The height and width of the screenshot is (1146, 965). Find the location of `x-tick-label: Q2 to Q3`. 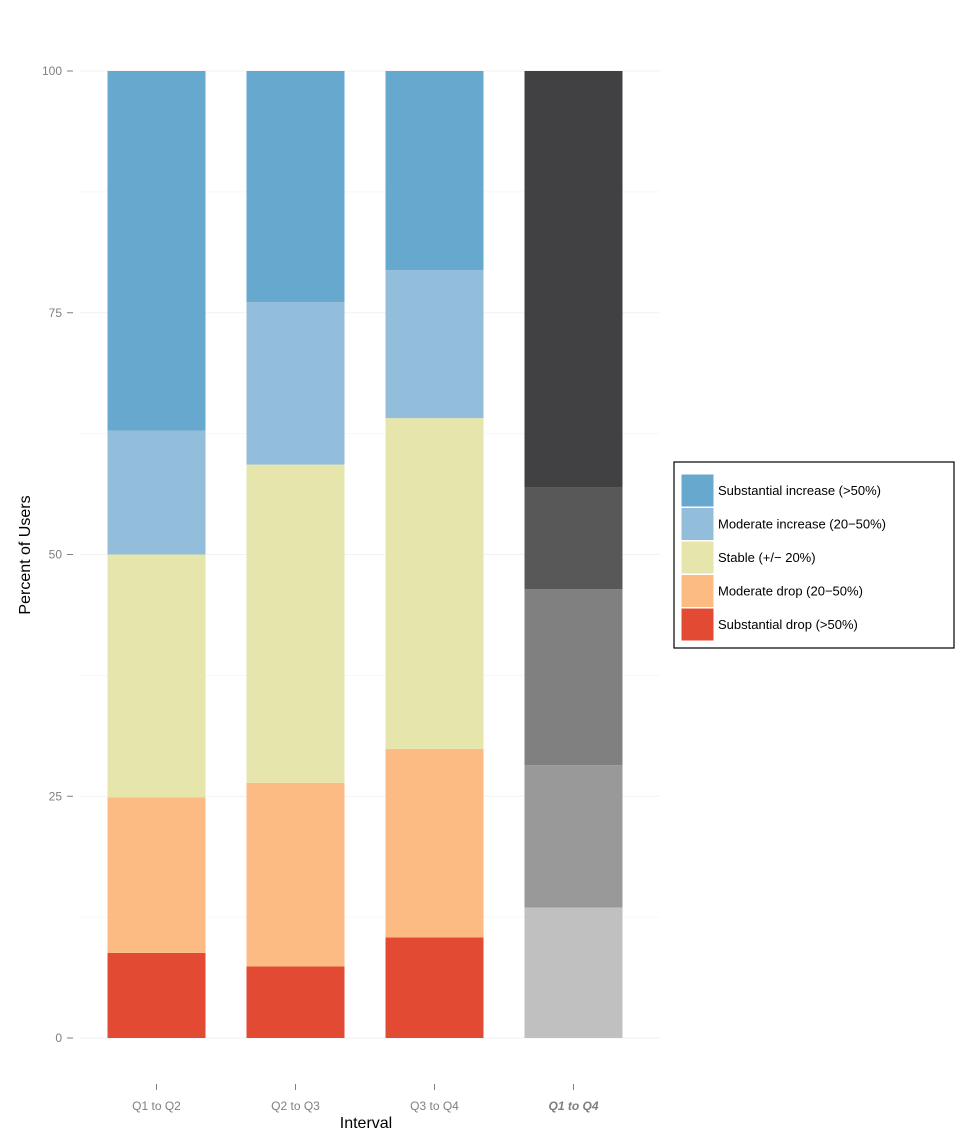

x-tick-label: Q2 to Q3 is located at coordinates (295, 1106).